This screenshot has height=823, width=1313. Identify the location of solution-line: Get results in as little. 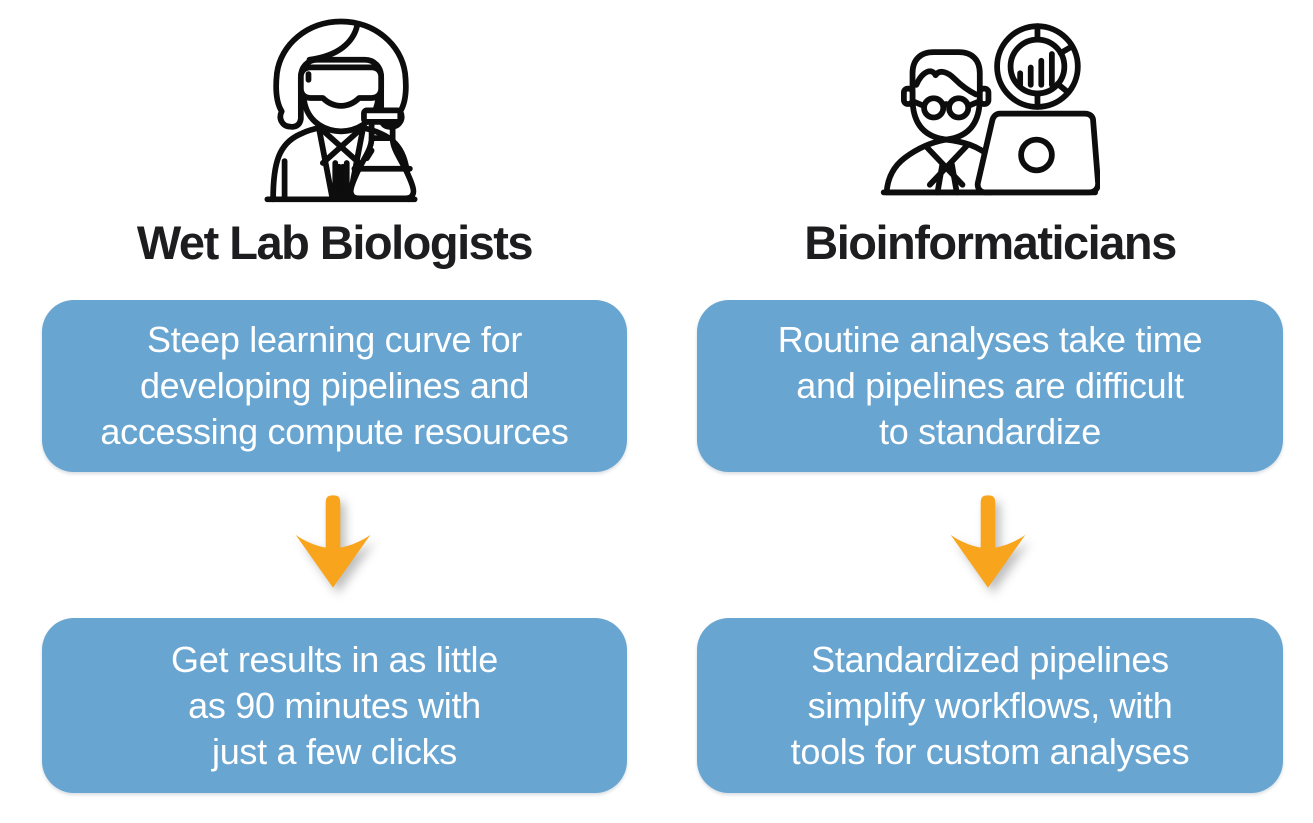
(334, 659).